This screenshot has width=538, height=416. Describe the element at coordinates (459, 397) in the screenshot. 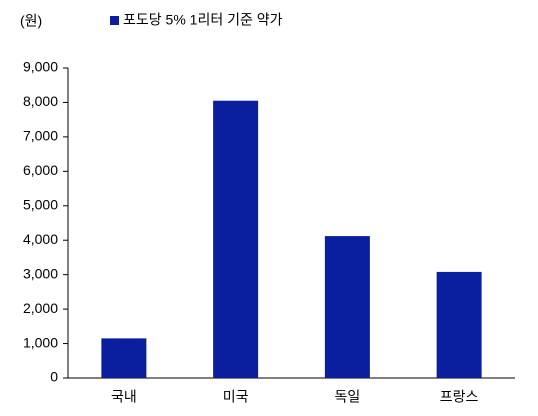

I see `x-tick-label: 프랑스` at that location.